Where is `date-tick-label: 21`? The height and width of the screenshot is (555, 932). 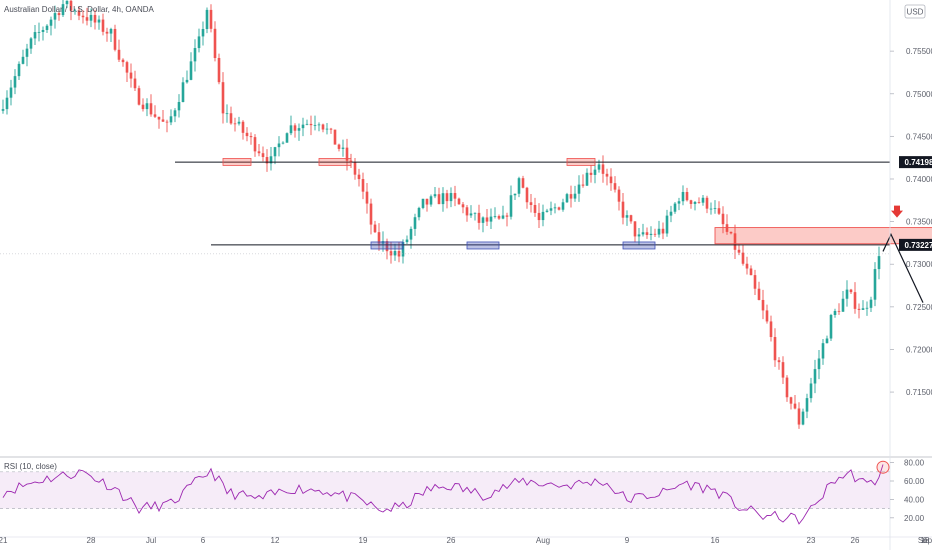
date-tick-label: 21 is located at coordinates (4, 540).